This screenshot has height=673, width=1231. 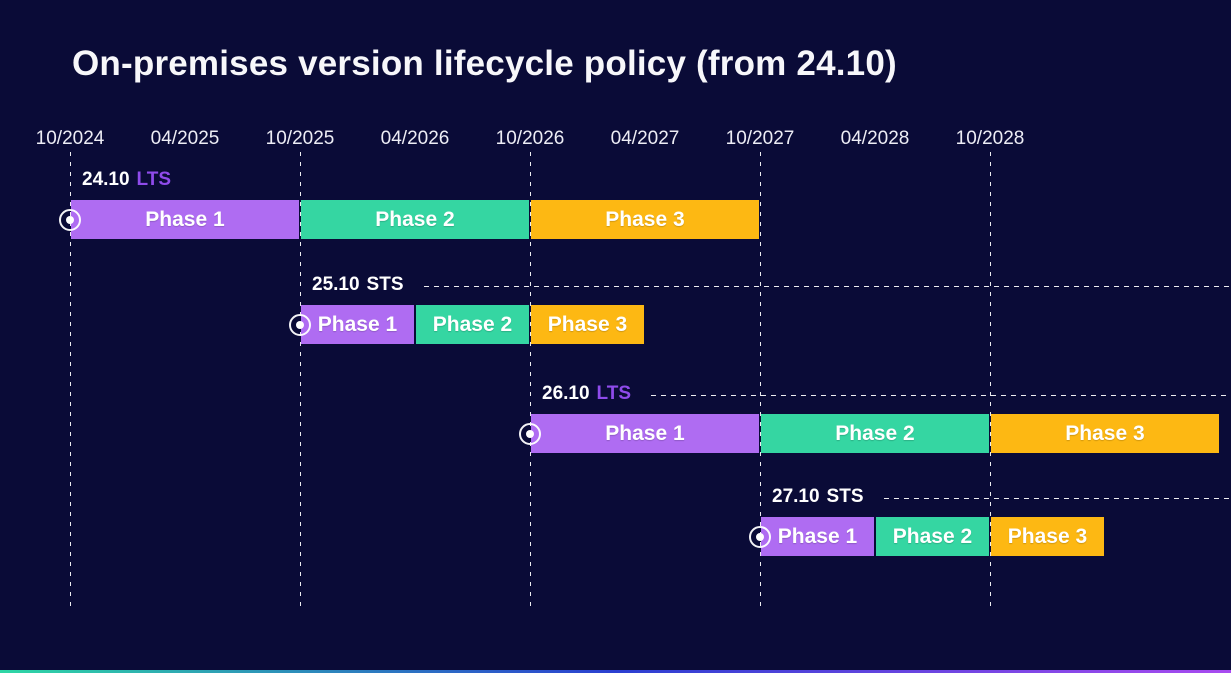 I want to click on axis-tick-label: 04/2026, so click(x=415, y=138).